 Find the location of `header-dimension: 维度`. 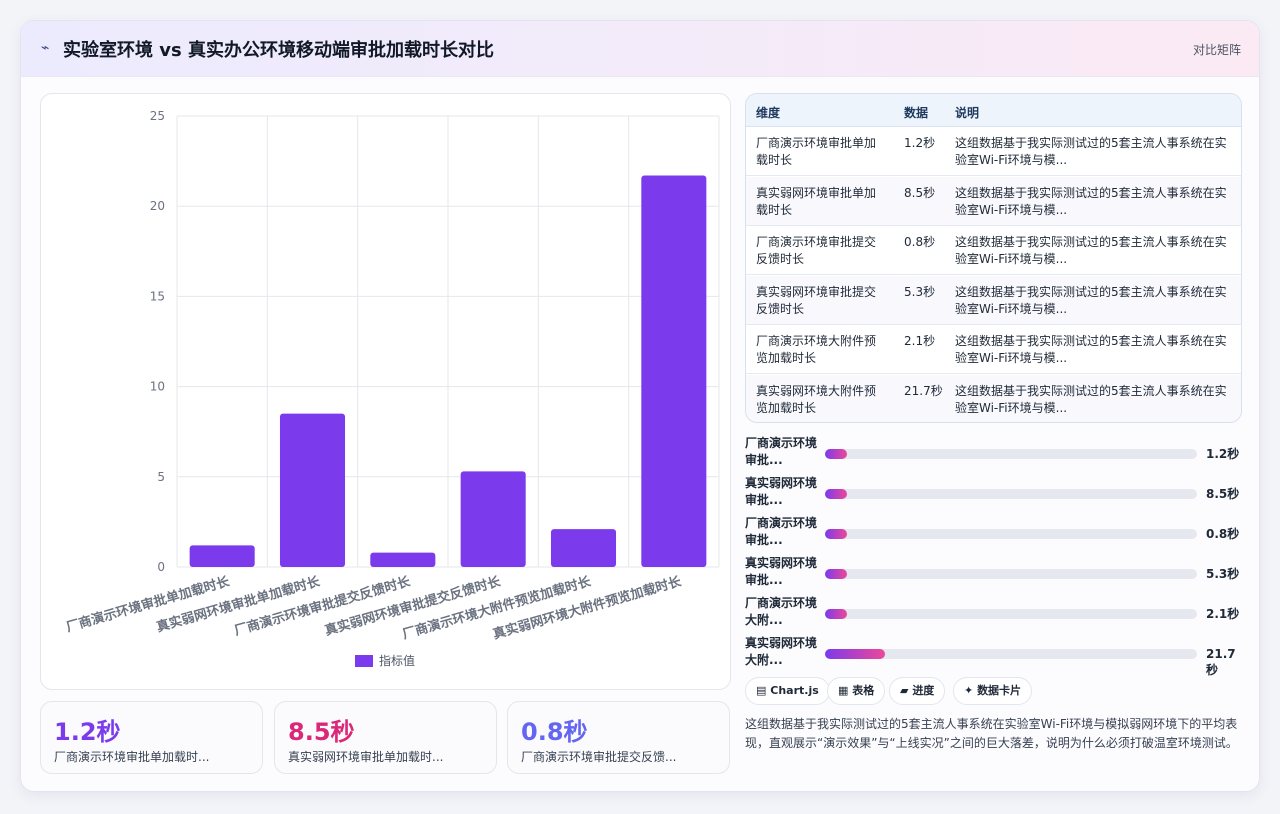

header-dimension: 维度 is located at coordinates (768, 113).